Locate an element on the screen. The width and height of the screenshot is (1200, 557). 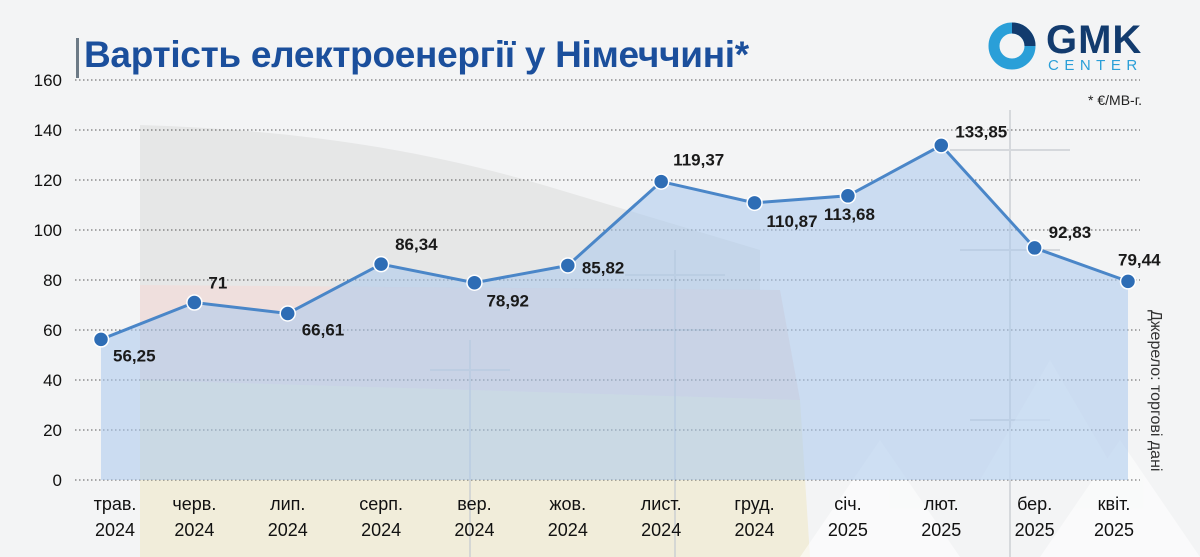
x-tick-label: бер. is located at coordinates (1034, 504).